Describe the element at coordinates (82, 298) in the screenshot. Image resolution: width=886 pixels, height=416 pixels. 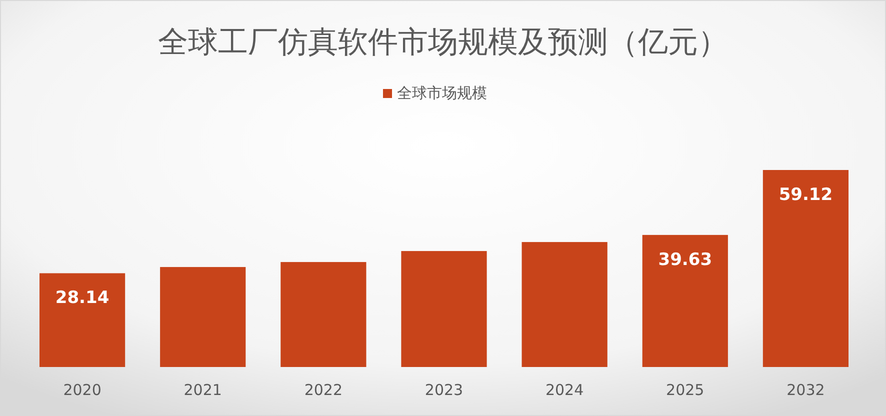
I see `data-label: 28.14` at that location.